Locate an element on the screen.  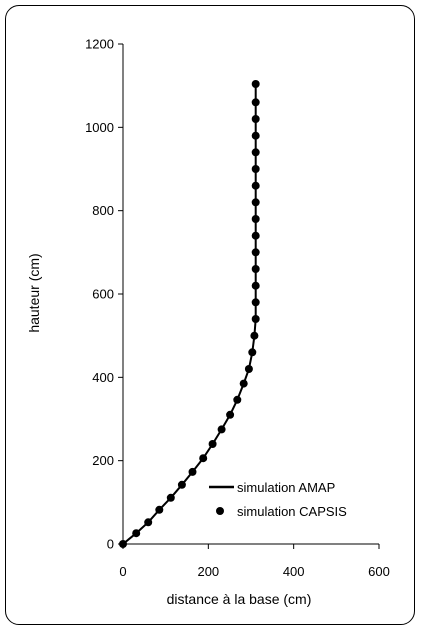
y-tick-label: 200 is located at coordinates (103, 460).